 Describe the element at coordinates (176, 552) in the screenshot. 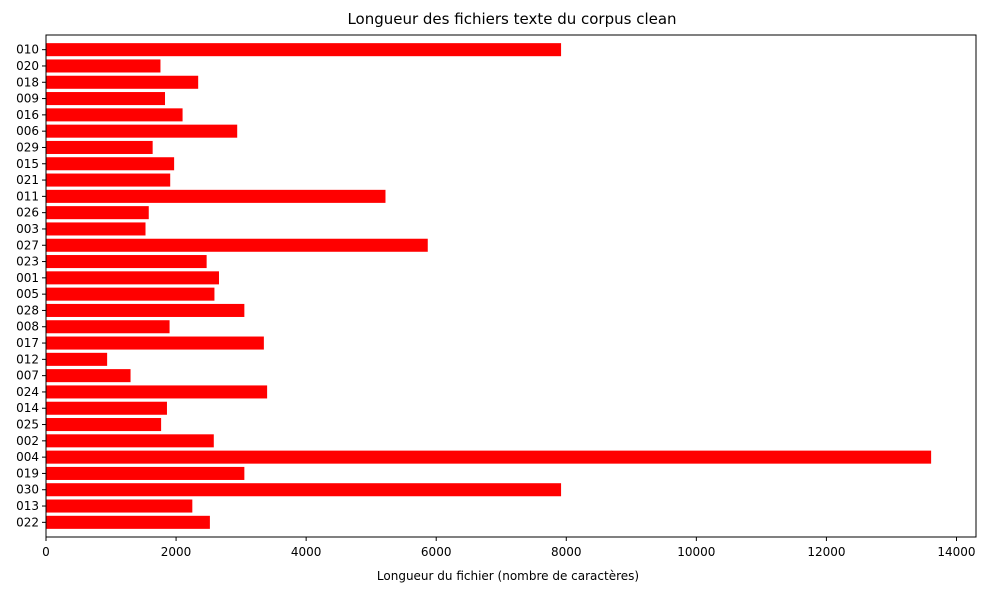

I see `x-tick-label: 2000` at that location.